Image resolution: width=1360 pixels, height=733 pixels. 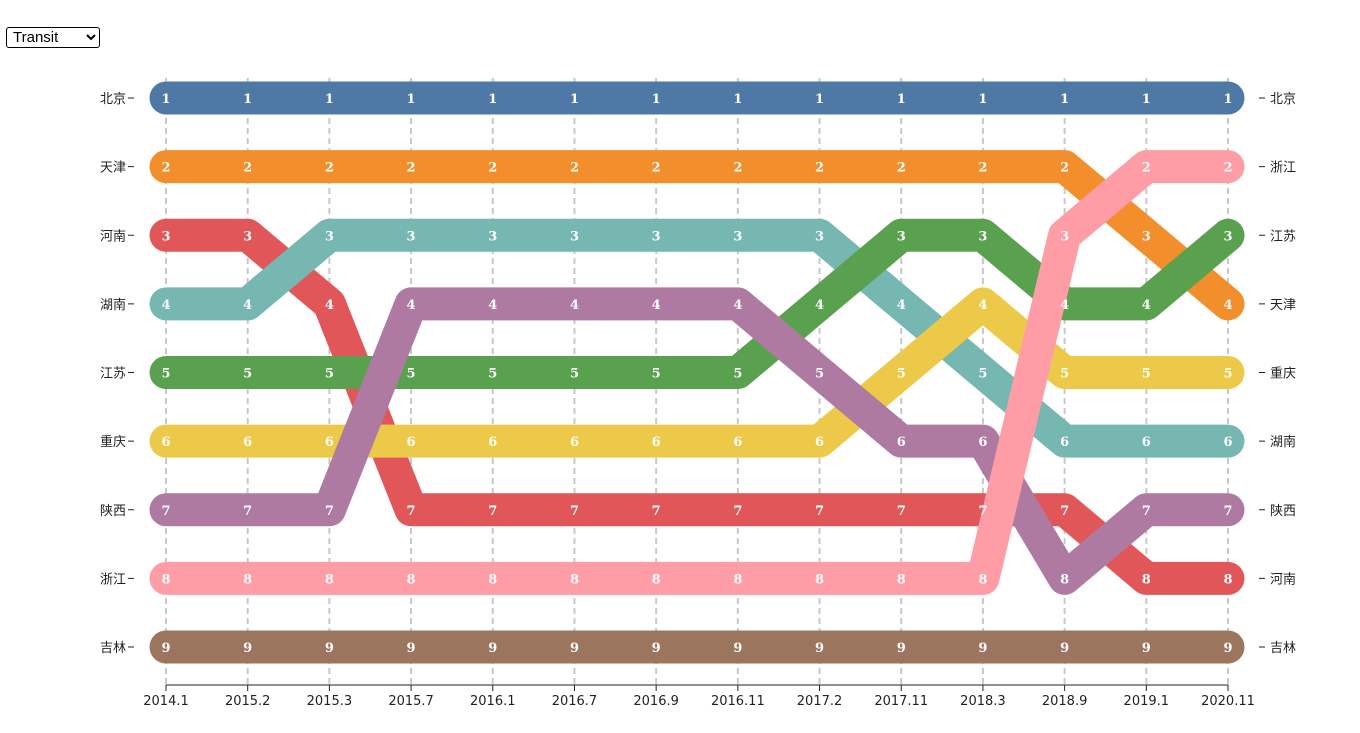 What do you see at coordinates (113, 648) in the screenshot?
I see `left-series-label: 吉林` at bounding box center [113, 648].